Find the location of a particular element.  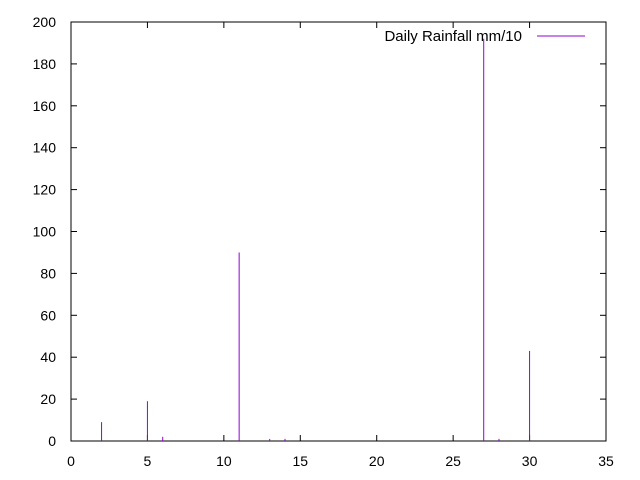

legend-label: Daily Rainfall mm/10 is located at coordinates (453, 36).